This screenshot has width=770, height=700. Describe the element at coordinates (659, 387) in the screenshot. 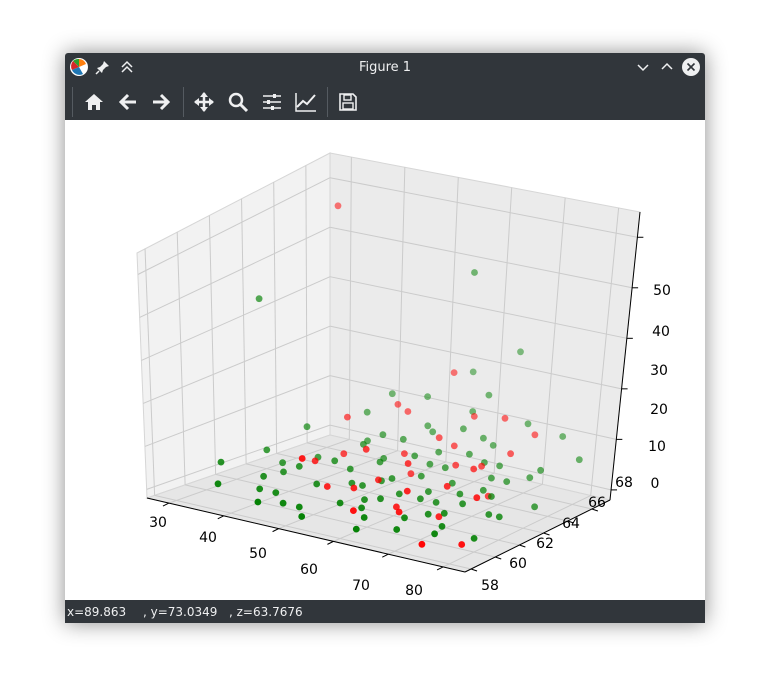

I see `z-tick-labels: 0 10 20 30 40 50` at that location.